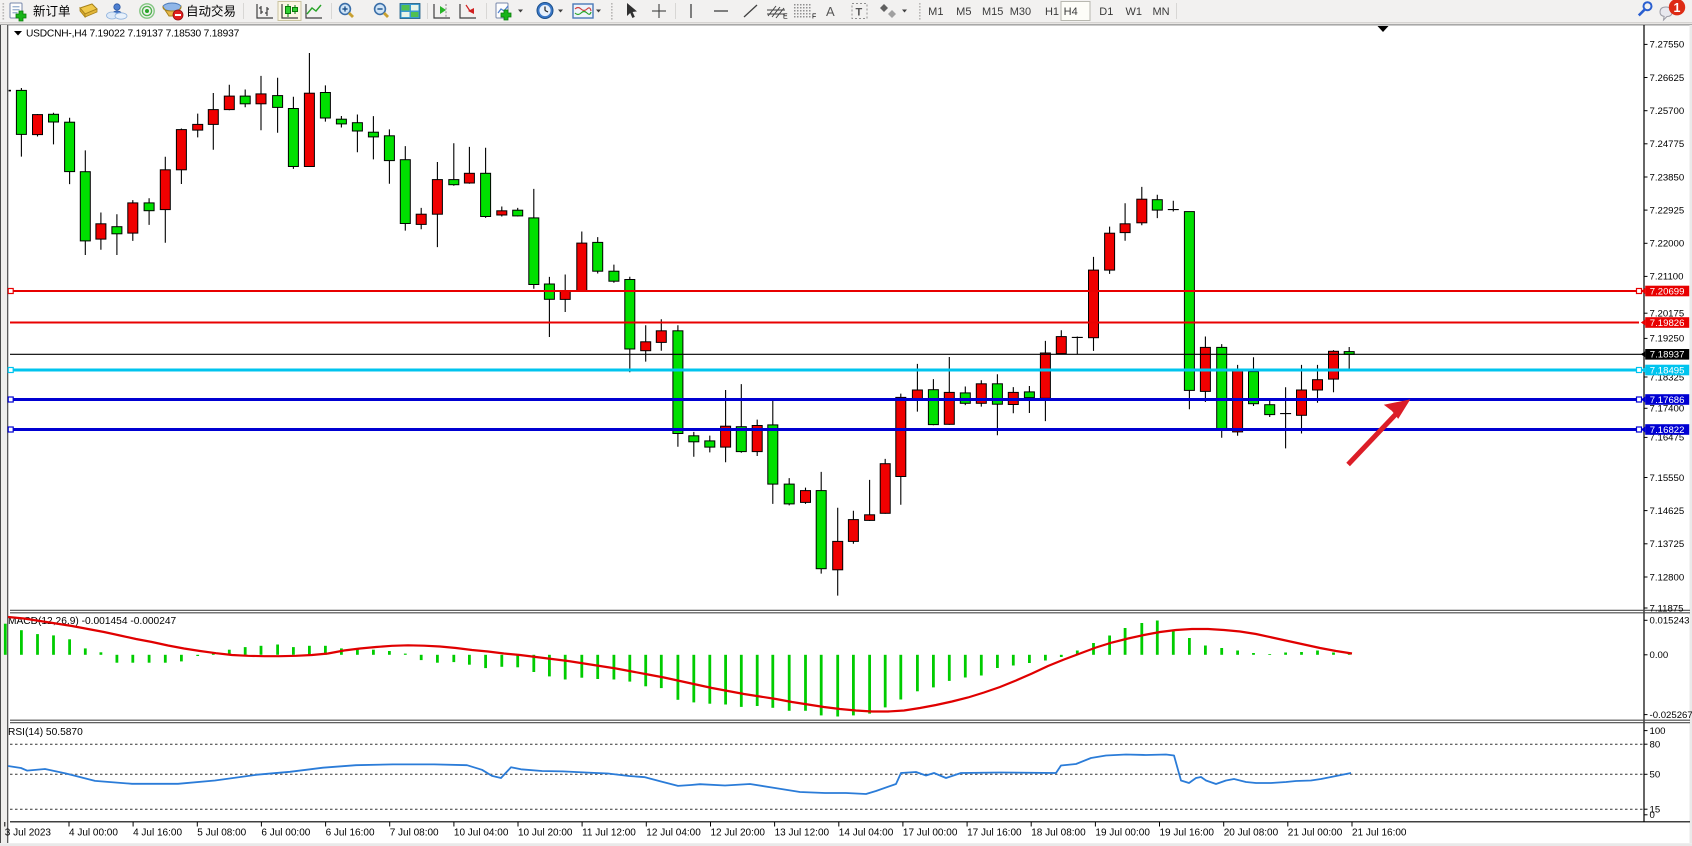 The width and height of the screenshot is (1692, 846). What do you see at coordinates (1667, 314) in the screenshot?
I see `svg-text: 7.20175` at bounding box center [1667, 314].